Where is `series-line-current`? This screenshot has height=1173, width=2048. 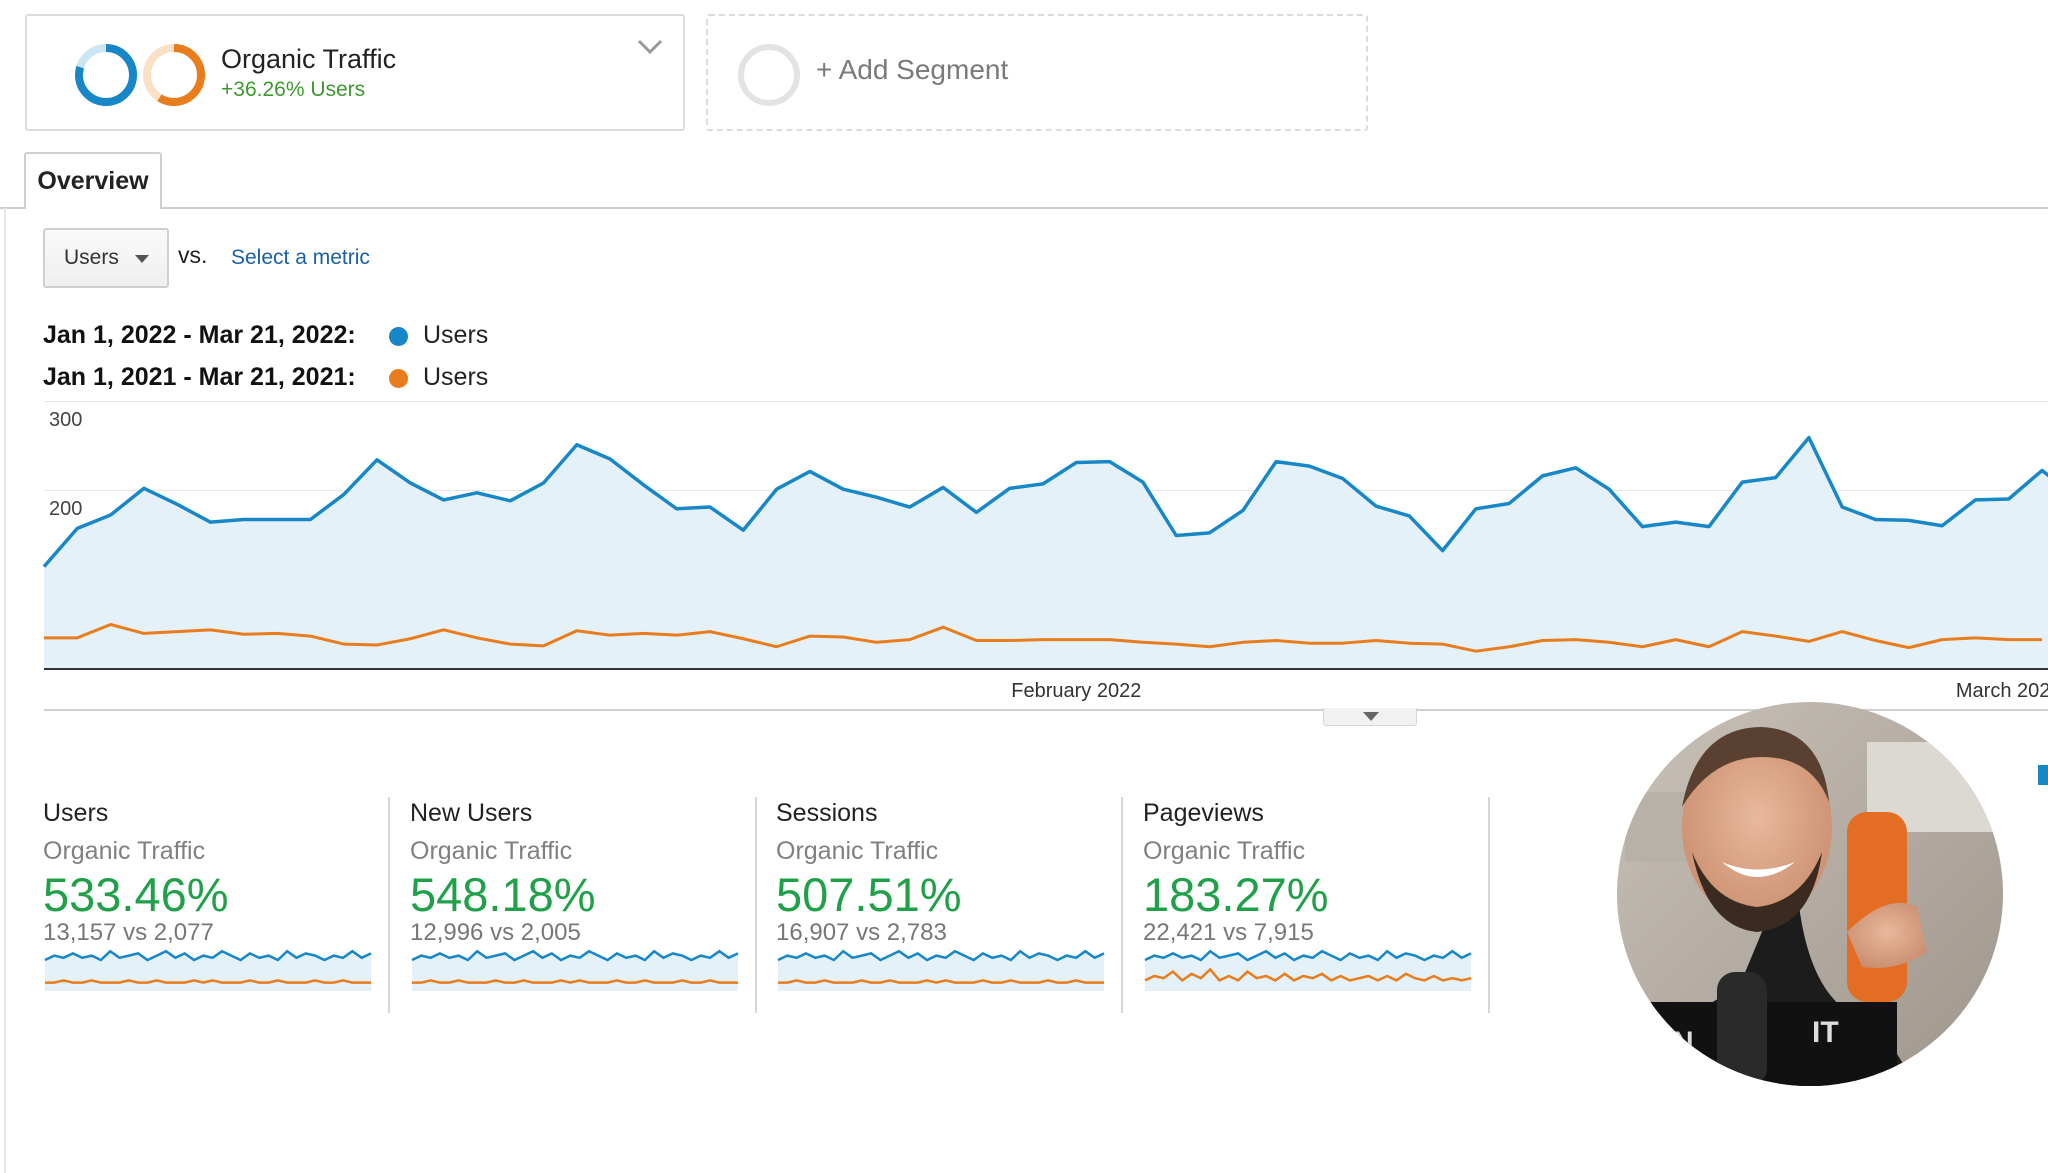
series-line-current is located at coordinates (1045, 501).